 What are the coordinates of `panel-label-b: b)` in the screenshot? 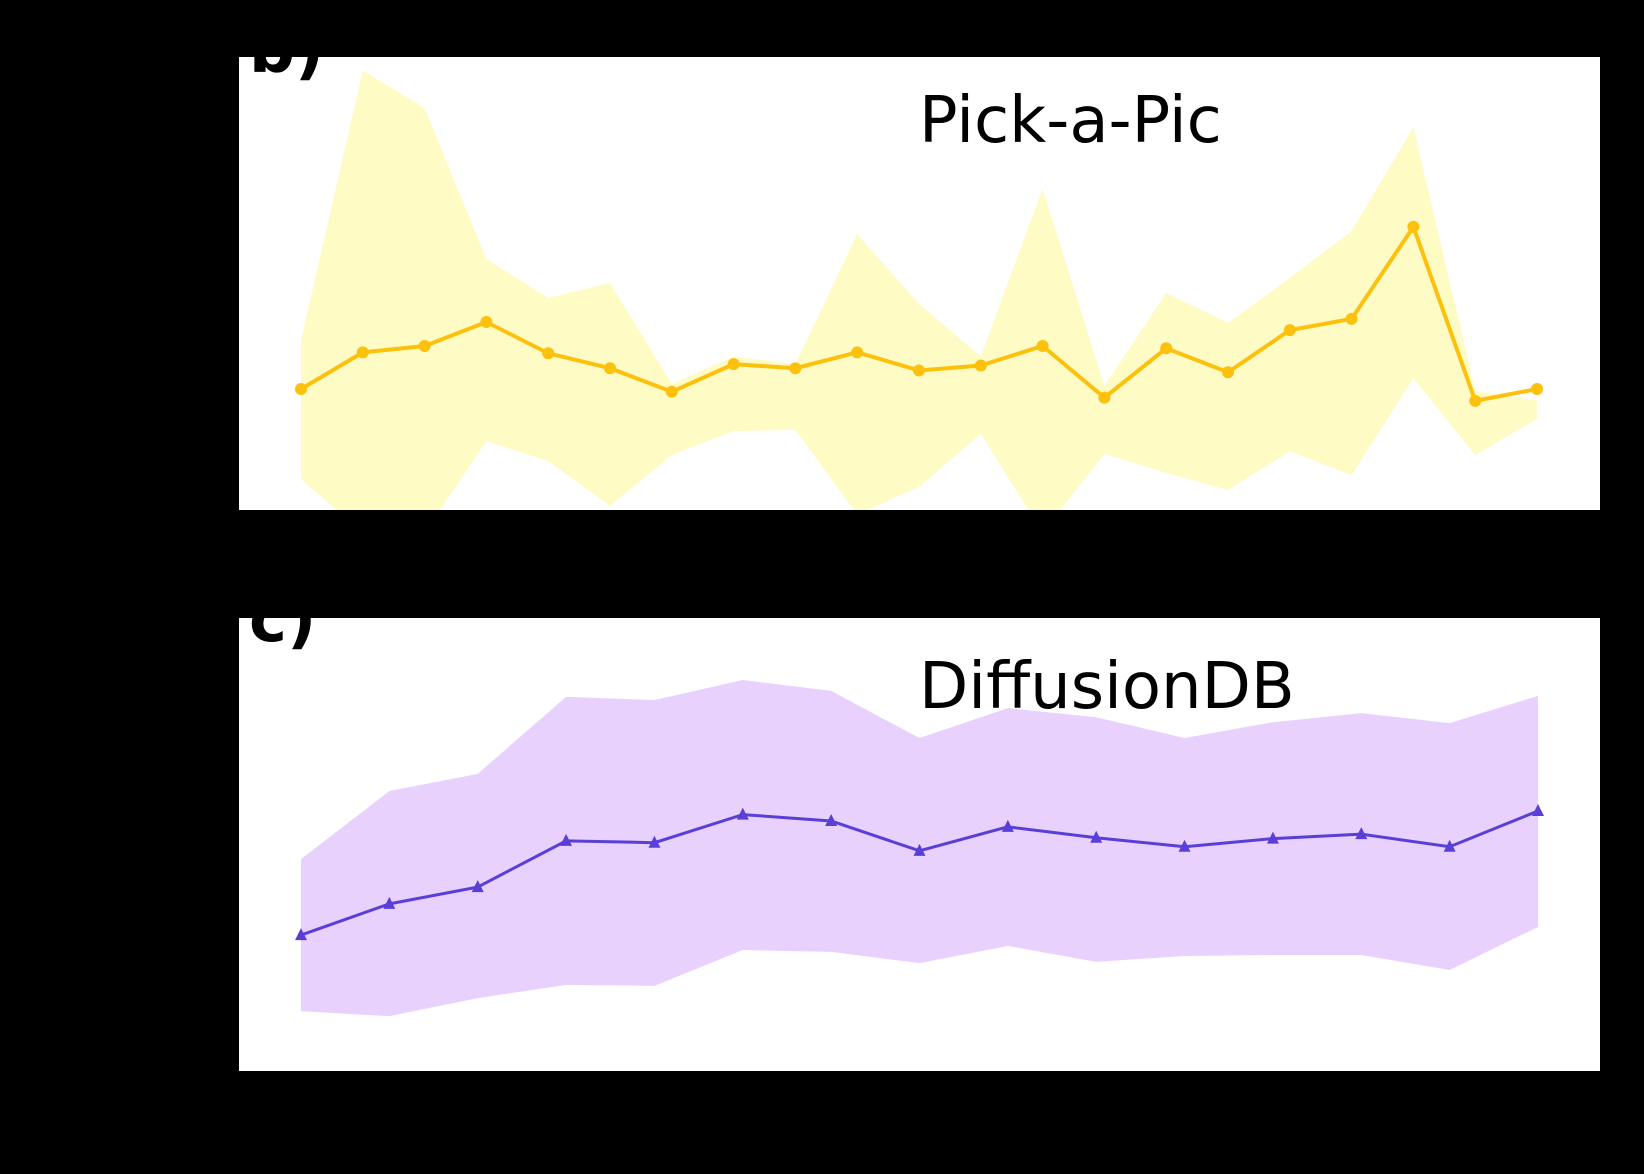 It's located at (286, 70).